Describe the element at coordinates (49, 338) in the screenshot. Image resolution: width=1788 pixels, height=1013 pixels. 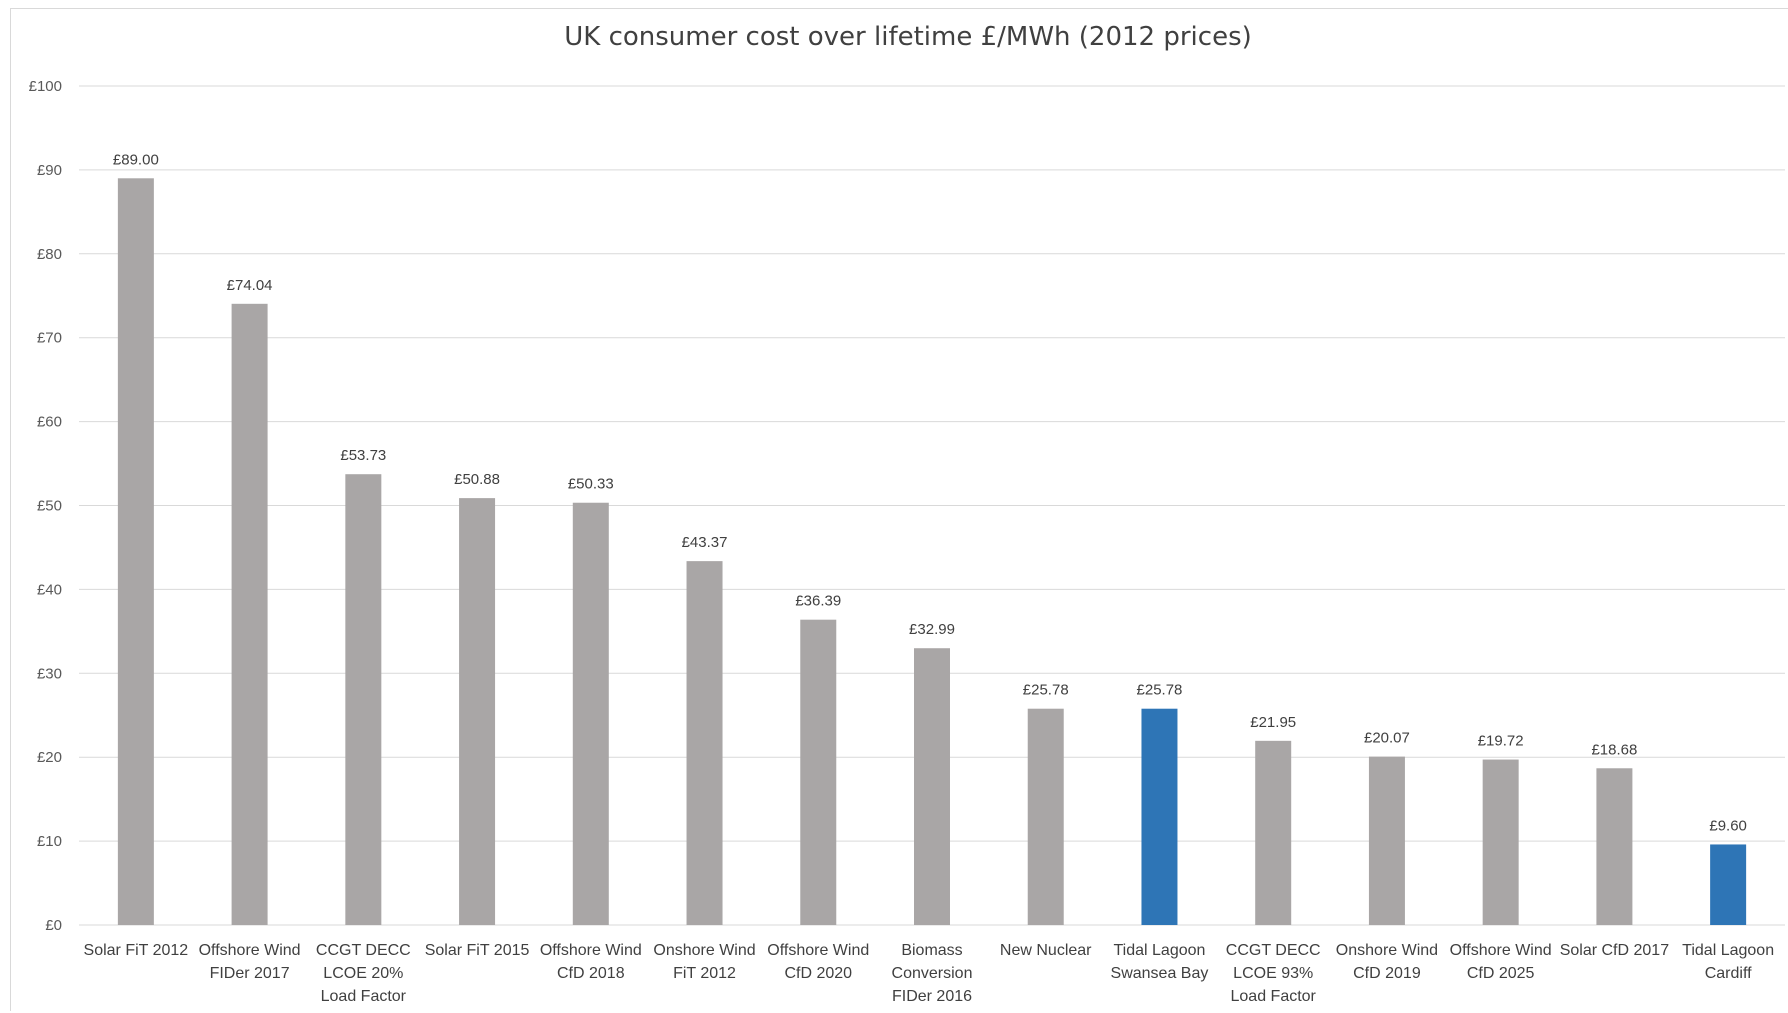
I see `y-tick-label: £70` at that location.